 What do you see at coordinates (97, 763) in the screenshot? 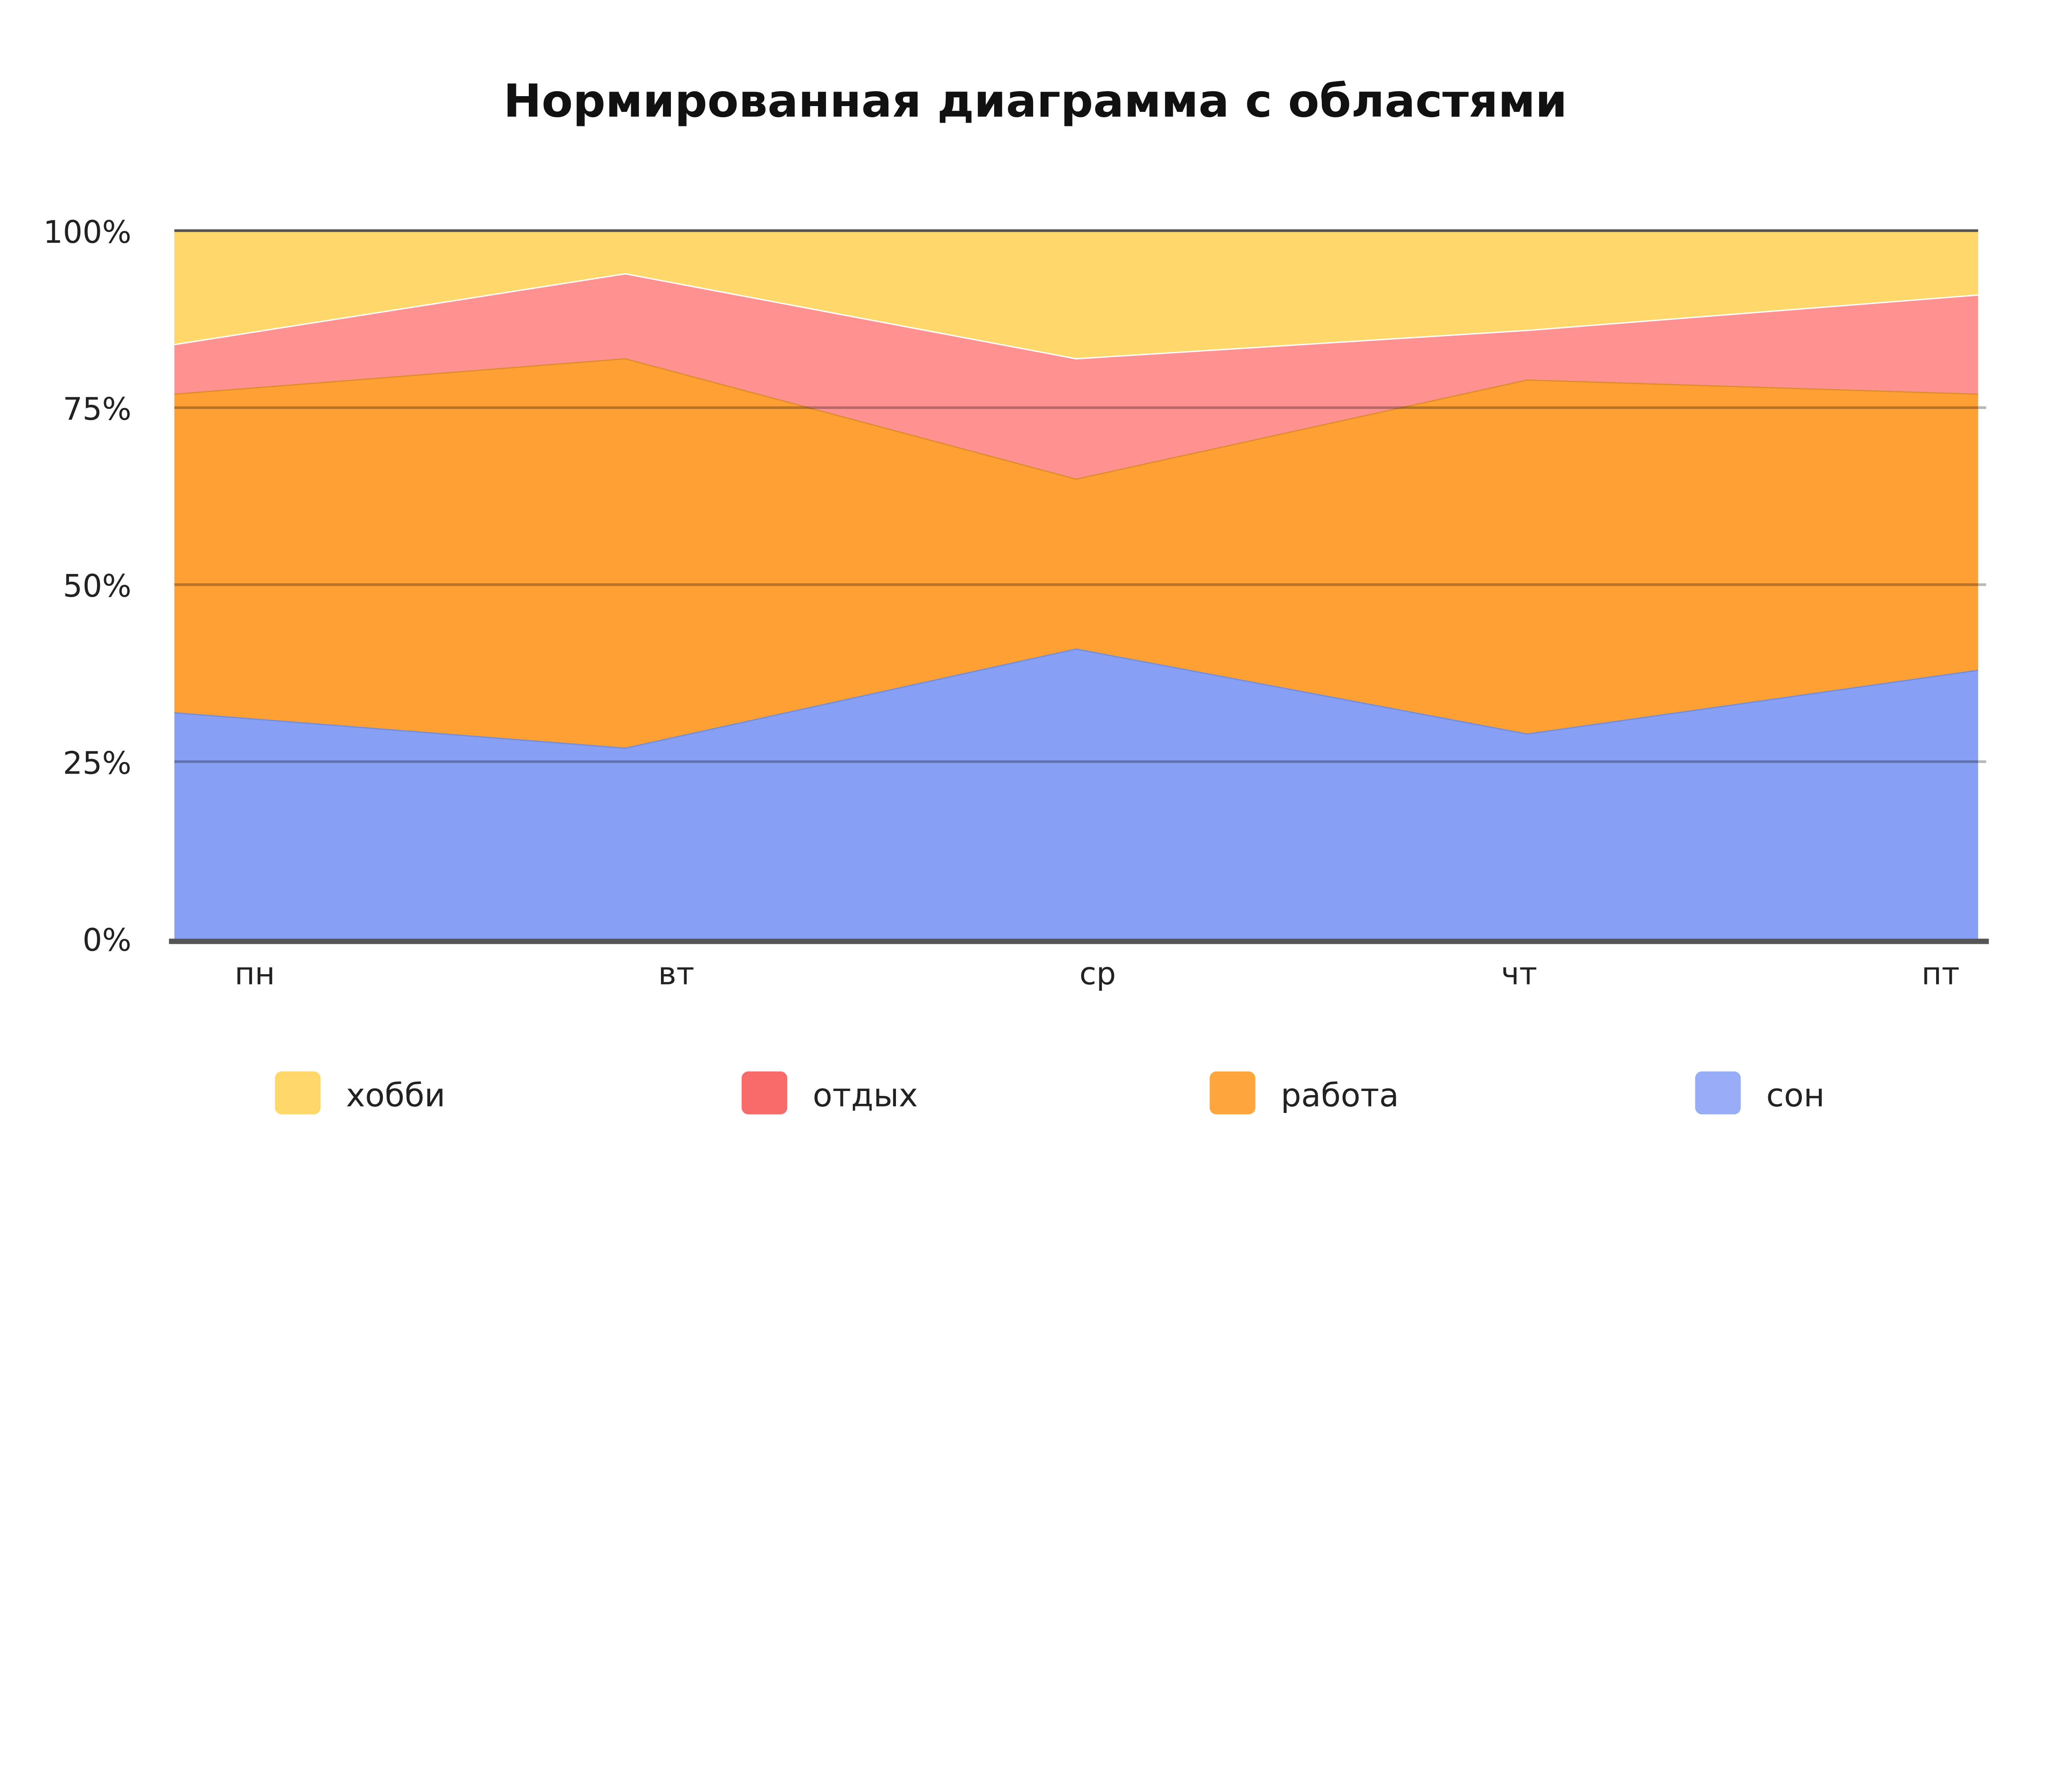
I see `y-tick-label: 25%` at bounding box center [97, 763].